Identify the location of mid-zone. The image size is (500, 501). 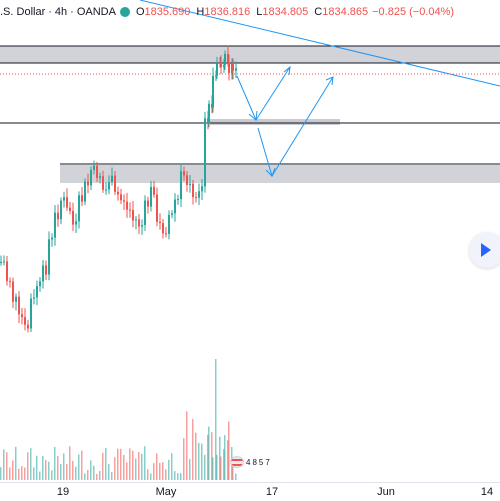
(275, 122).